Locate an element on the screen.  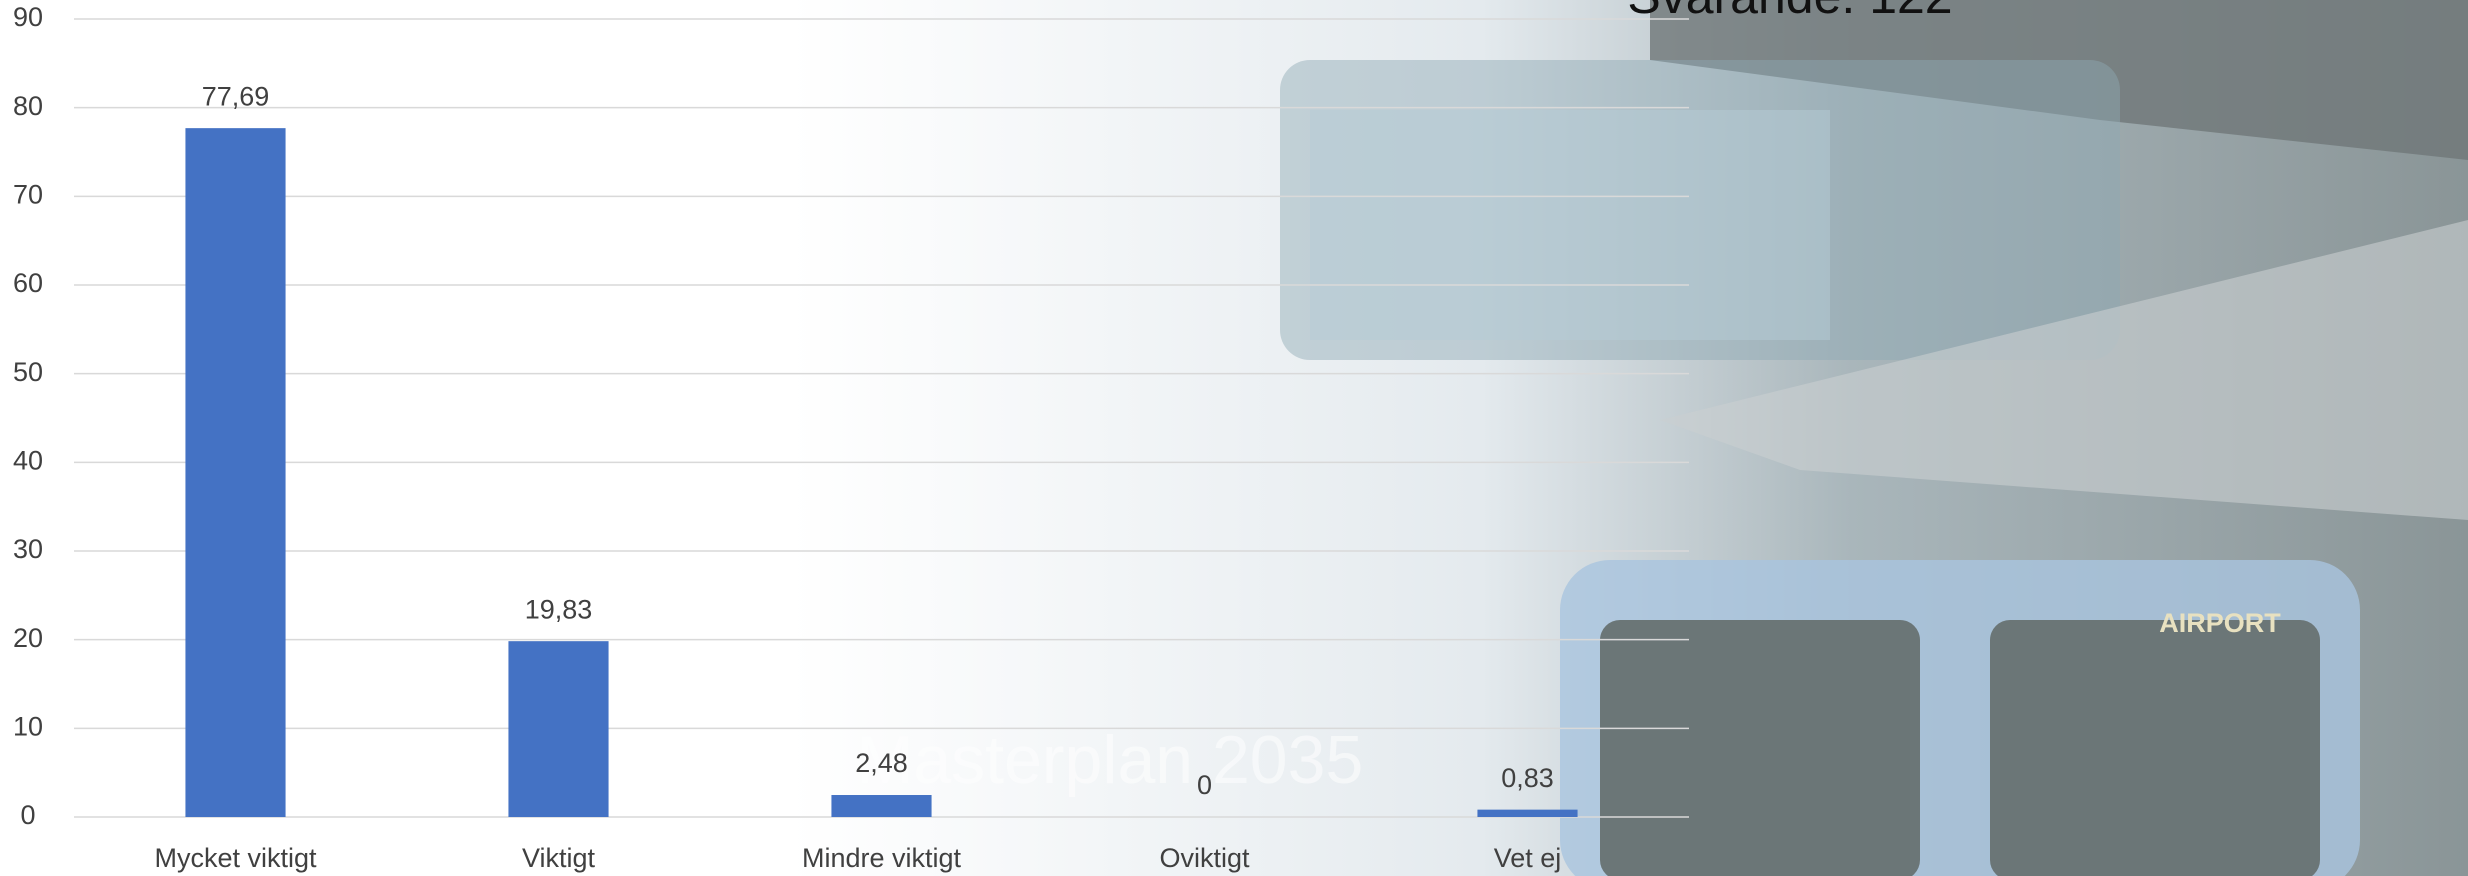
annotation: Svarande: 122 is located at coordinates (1789, 12).